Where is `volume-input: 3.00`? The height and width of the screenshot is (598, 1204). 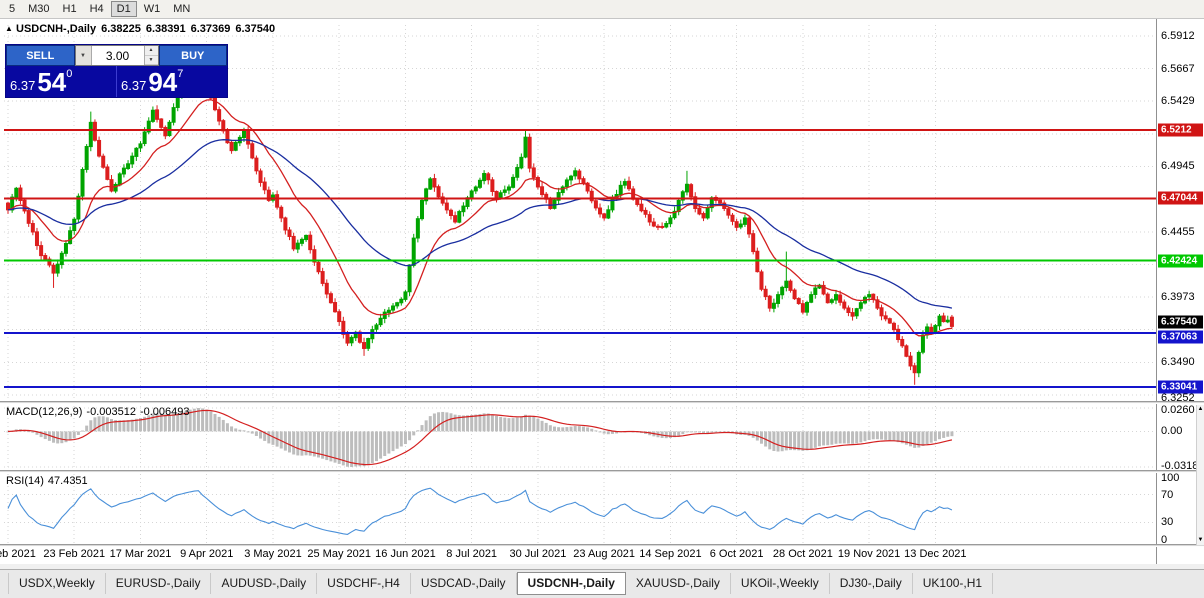 volume-input: 3.00 is located at coordinates (117, 55).